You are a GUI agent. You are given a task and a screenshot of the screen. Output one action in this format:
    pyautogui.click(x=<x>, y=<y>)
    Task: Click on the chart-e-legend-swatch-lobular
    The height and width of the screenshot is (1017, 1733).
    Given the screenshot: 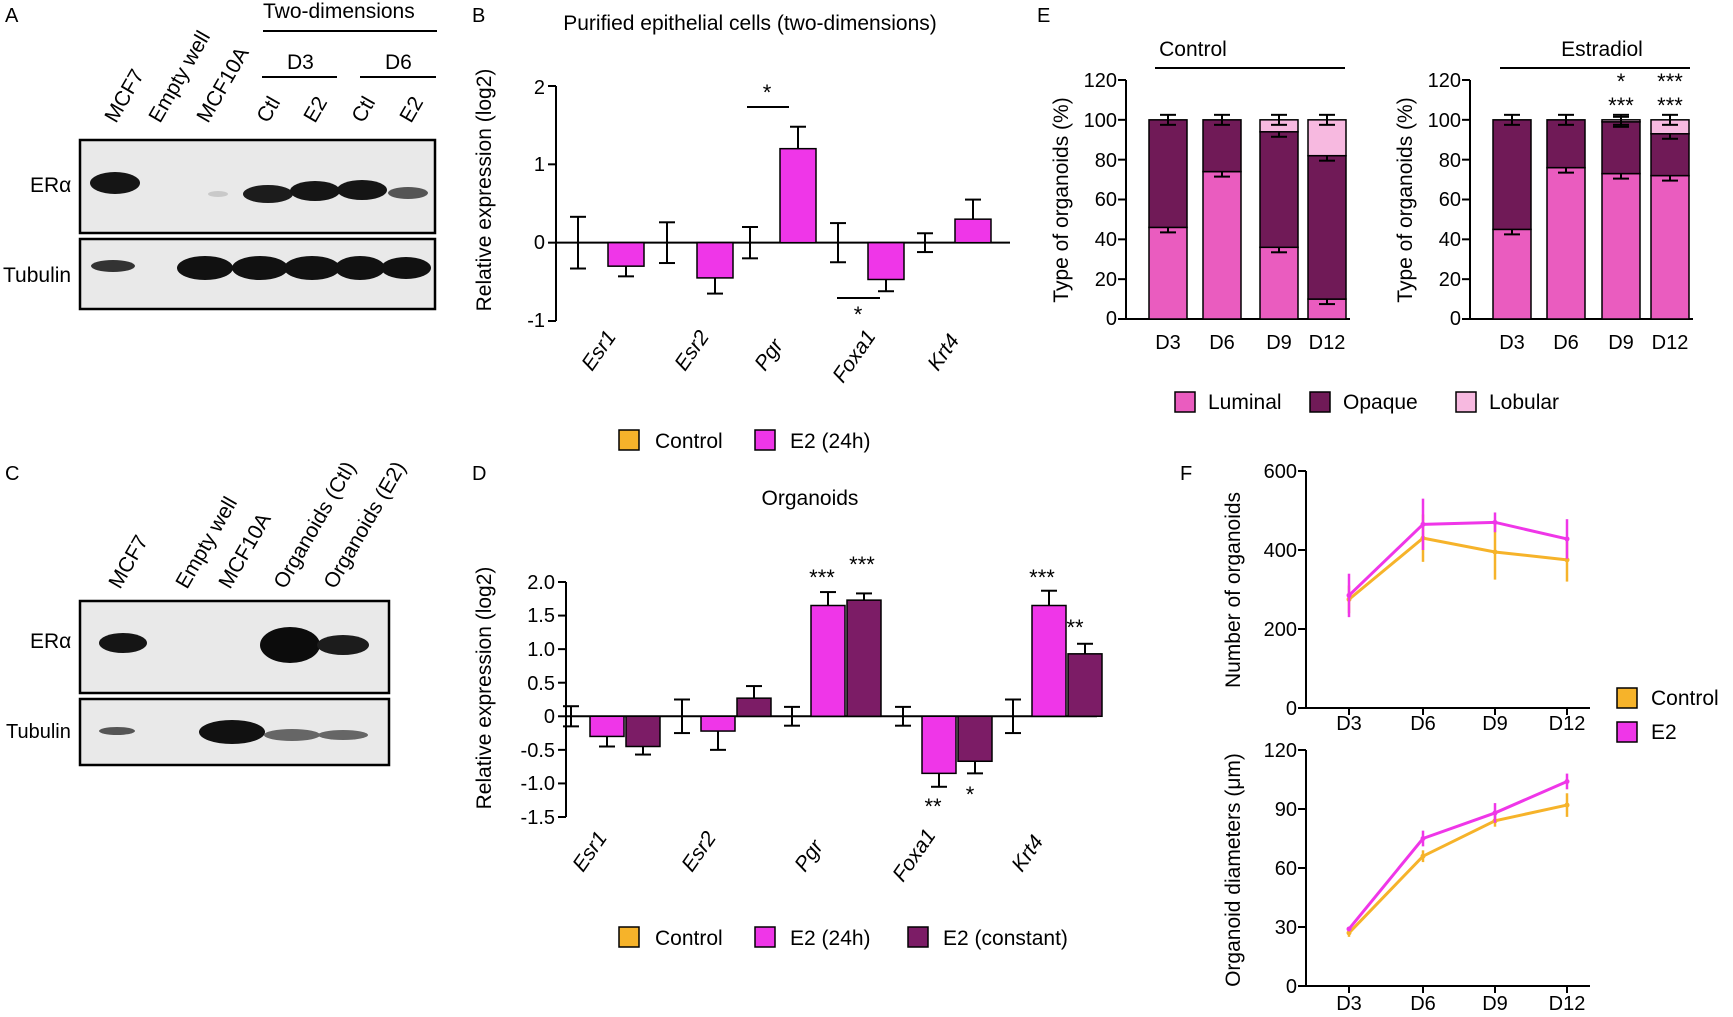 What is the action you would take?
    pyautogui.click(x=1466, y=402)
    